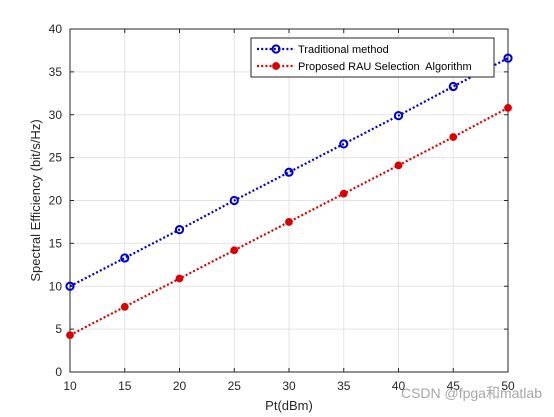 The image size is (554, 417). I want to click on x-tick-label: 15, so click(125, 386).